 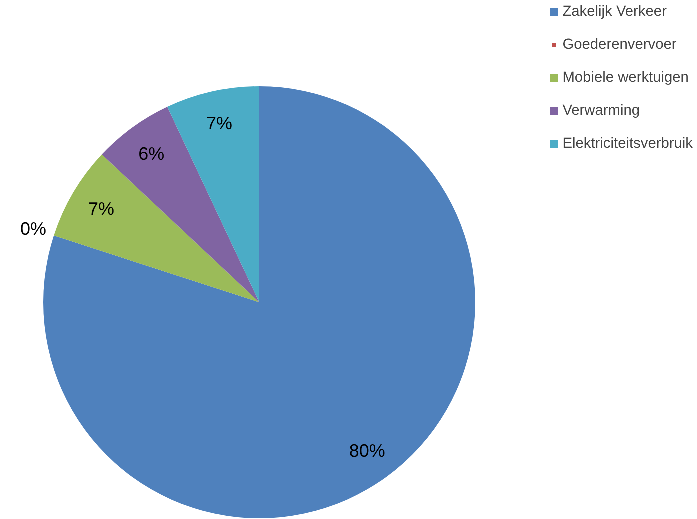 I want to click on data-label: 6%, so click(x=151, y=154).